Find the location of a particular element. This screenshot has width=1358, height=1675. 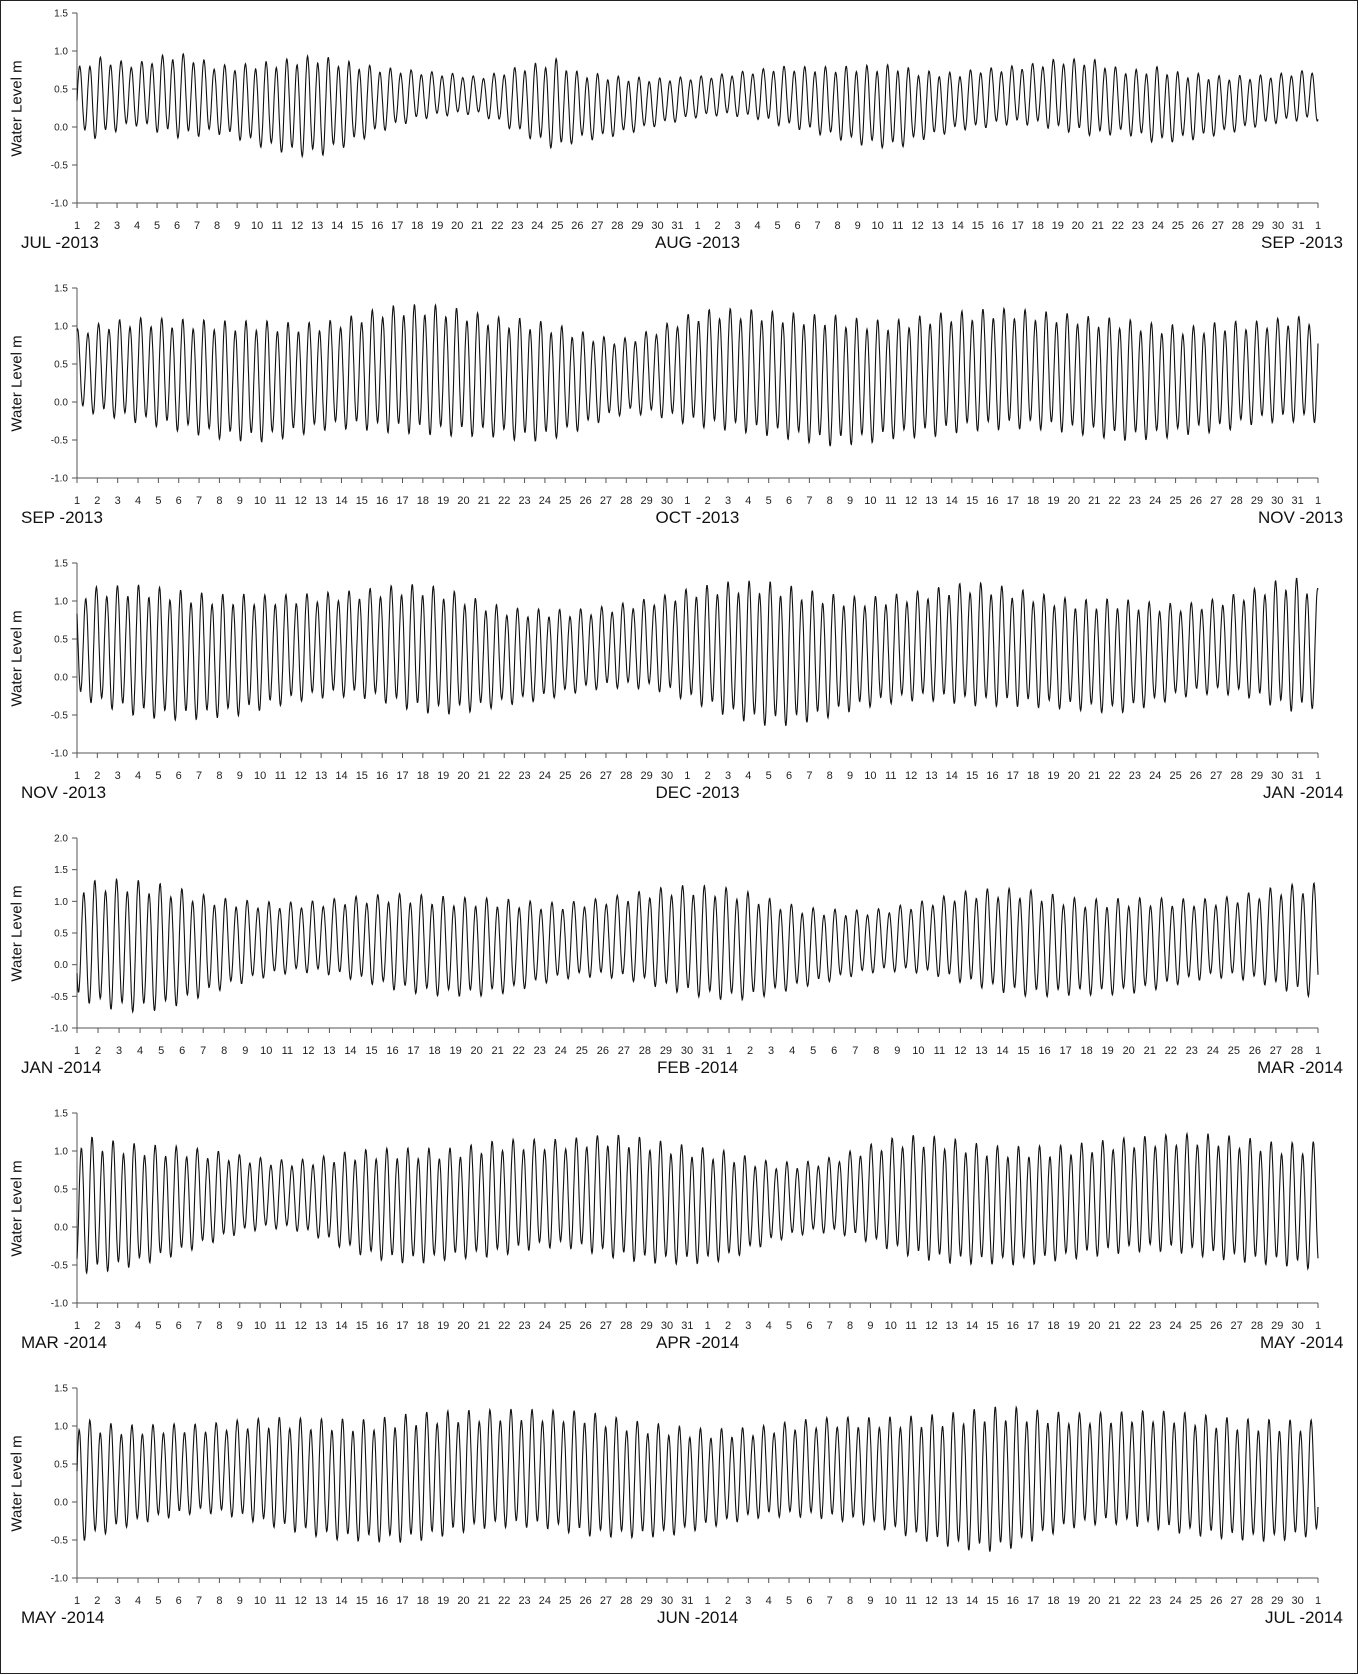

month-label: OCT -2013 is located at coordinates (697, 517).